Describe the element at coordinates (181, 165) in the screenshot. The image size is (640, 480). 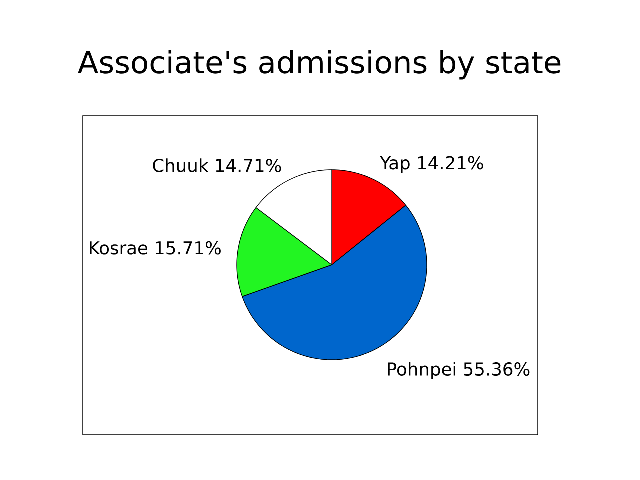
I see `slice-label: Chuuk` at that location.